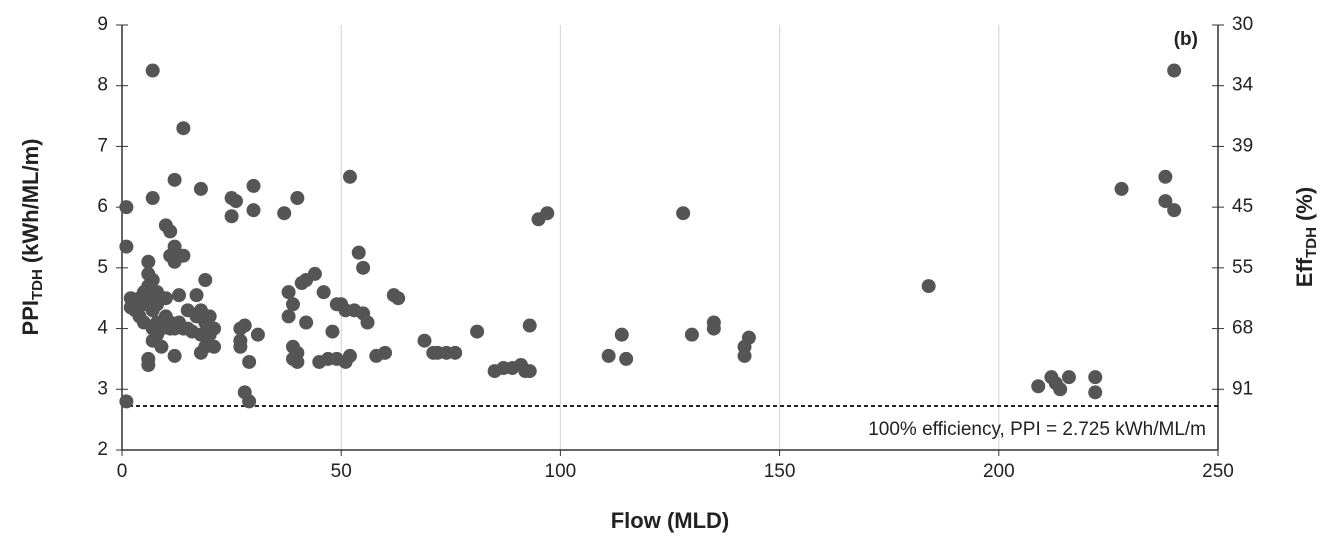 The height and width of the screenshot is (550, 1333). What do you see at coordinates (1242, 328) in the screenshot?
I see `y2-tick-label: 68` at bounding box center [1242, 328].